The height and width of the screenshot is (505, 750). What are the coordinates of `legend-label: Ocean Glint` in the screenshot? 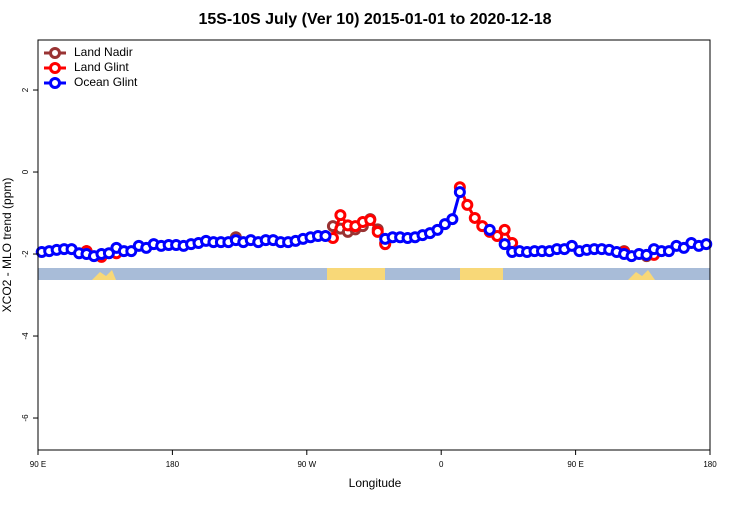 It's located at (106, 82).